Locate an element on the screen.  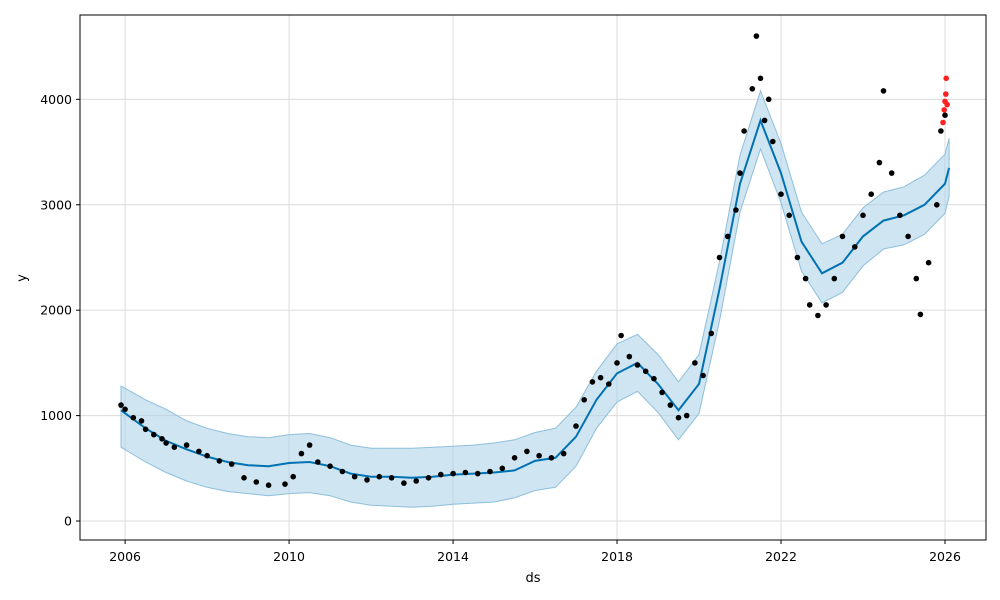
x-axis-ticks: 2006 2010 2014 2018 2022 2026 is located at coordinates (535, 552).